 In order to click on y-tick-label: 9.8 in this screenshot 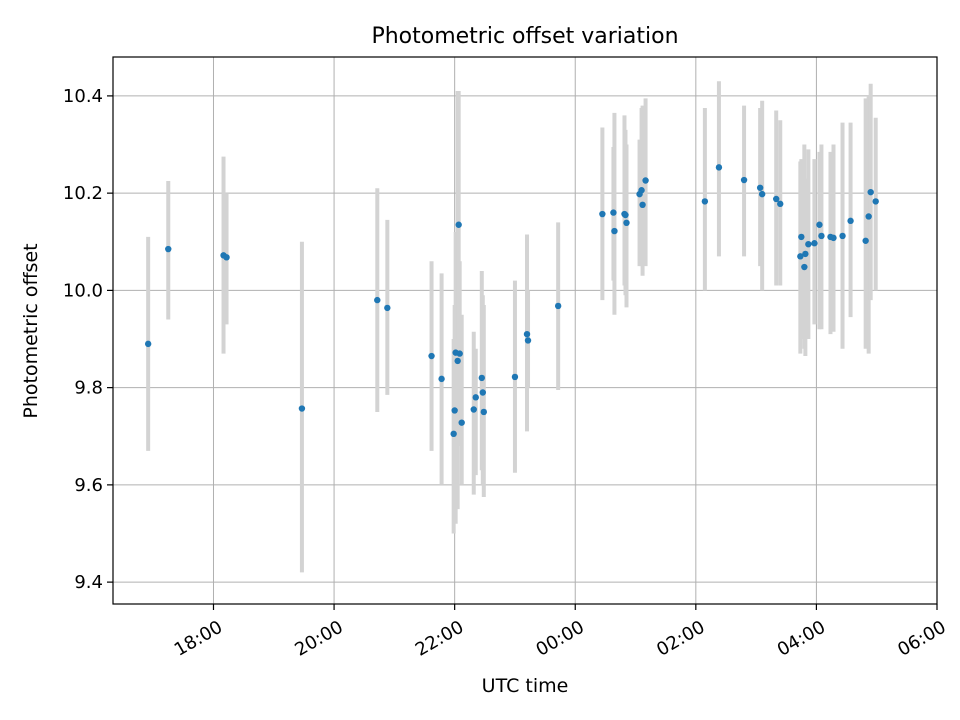, I will do `click(88, 388)`.